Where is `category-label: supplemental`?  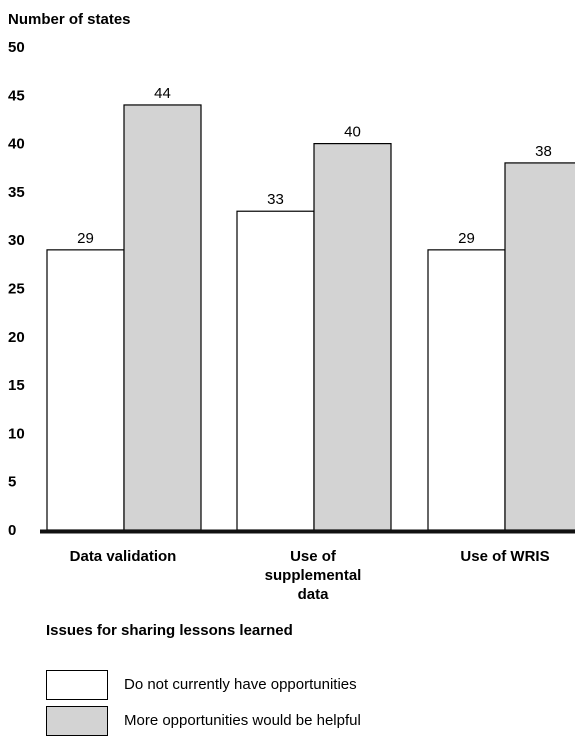 category-label: supplemental is located at coordinates (313, 575).